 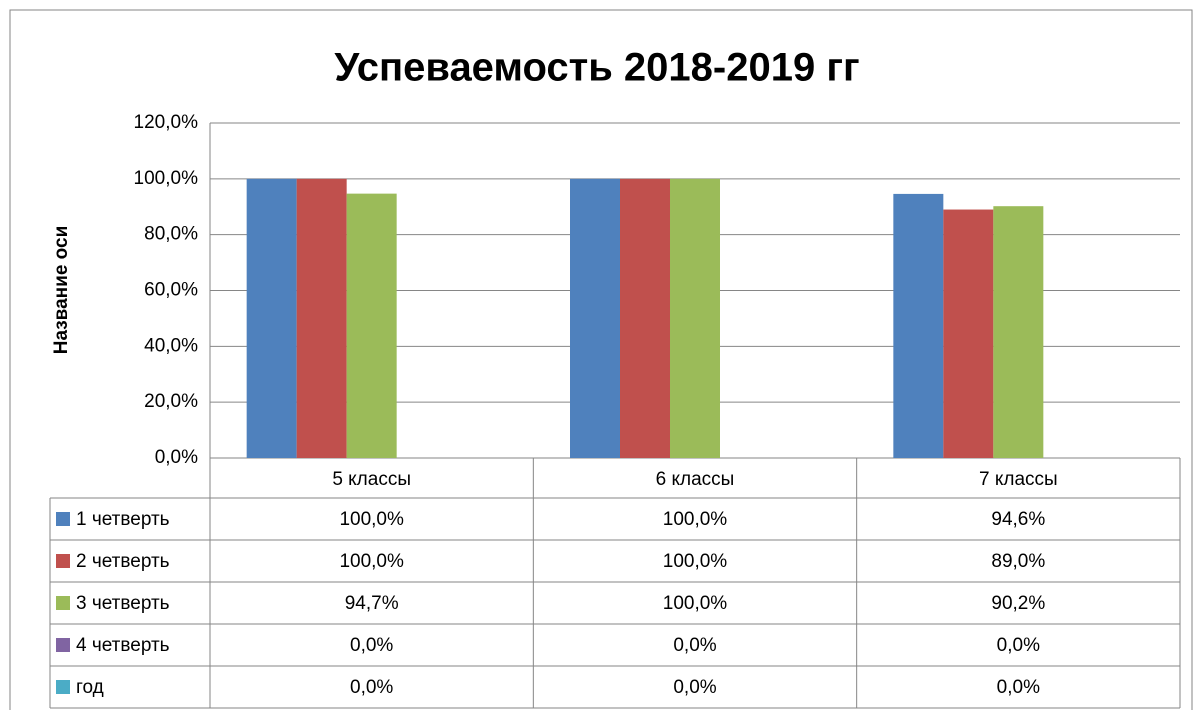 I want to click on legend-label: 3 четверть, so click(x=123, y=603).